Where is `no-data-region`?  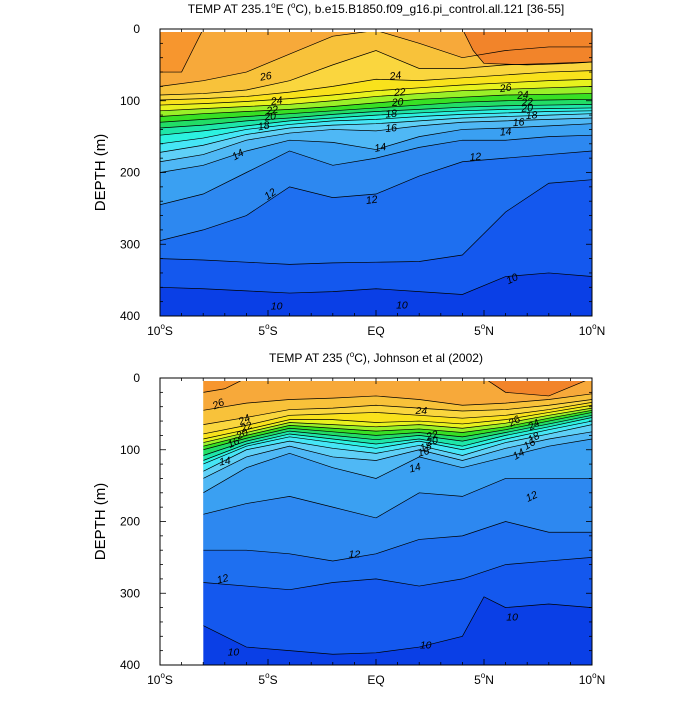 no-data-region is located at coordinates (182, 521).